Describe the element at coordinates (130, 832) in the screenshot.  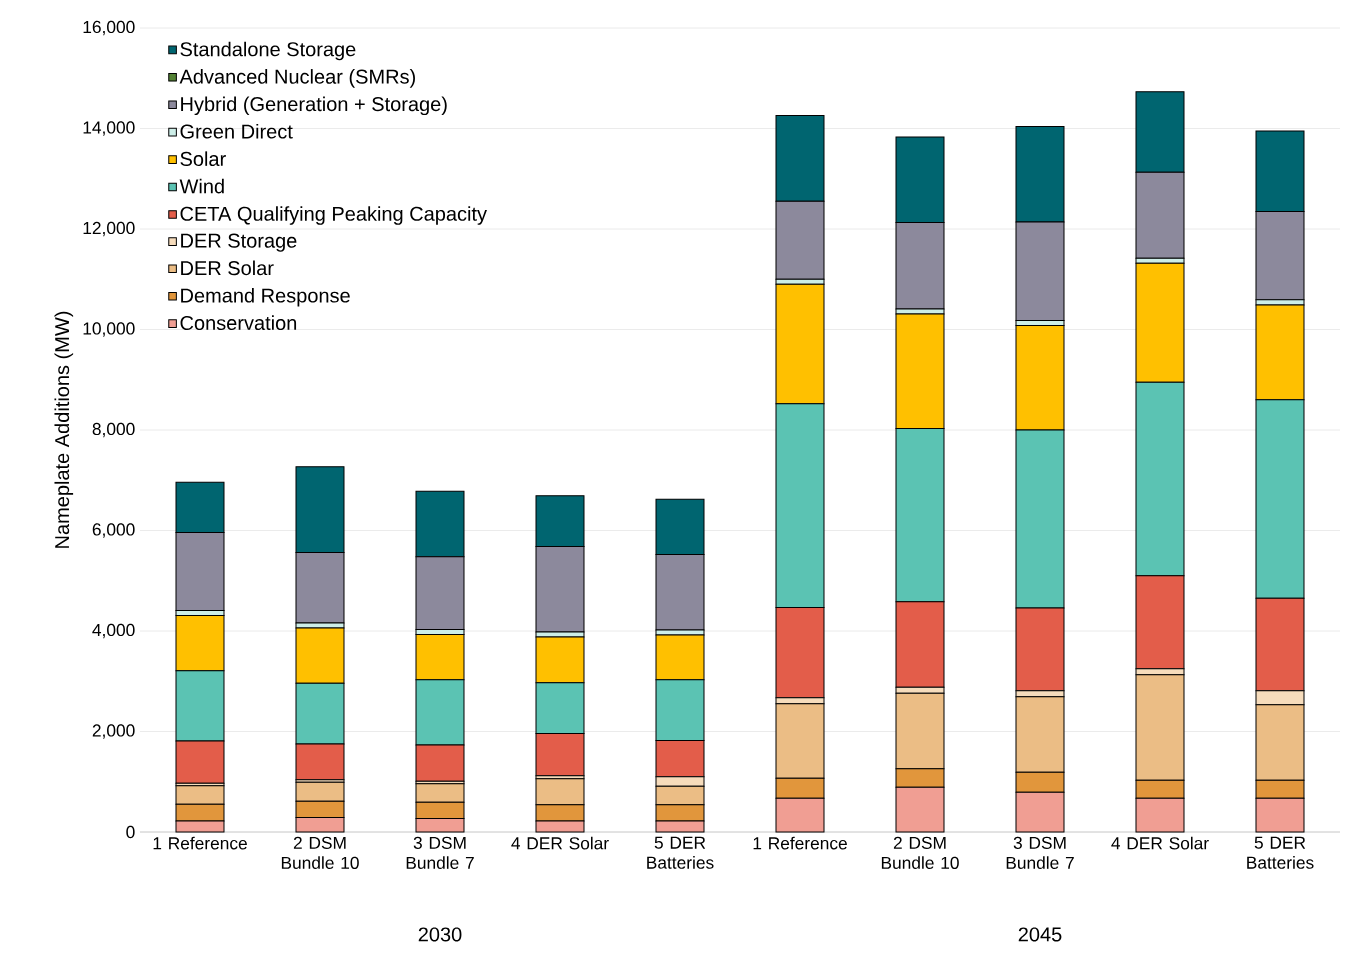
I see `y-tick-label: 0` at that location.